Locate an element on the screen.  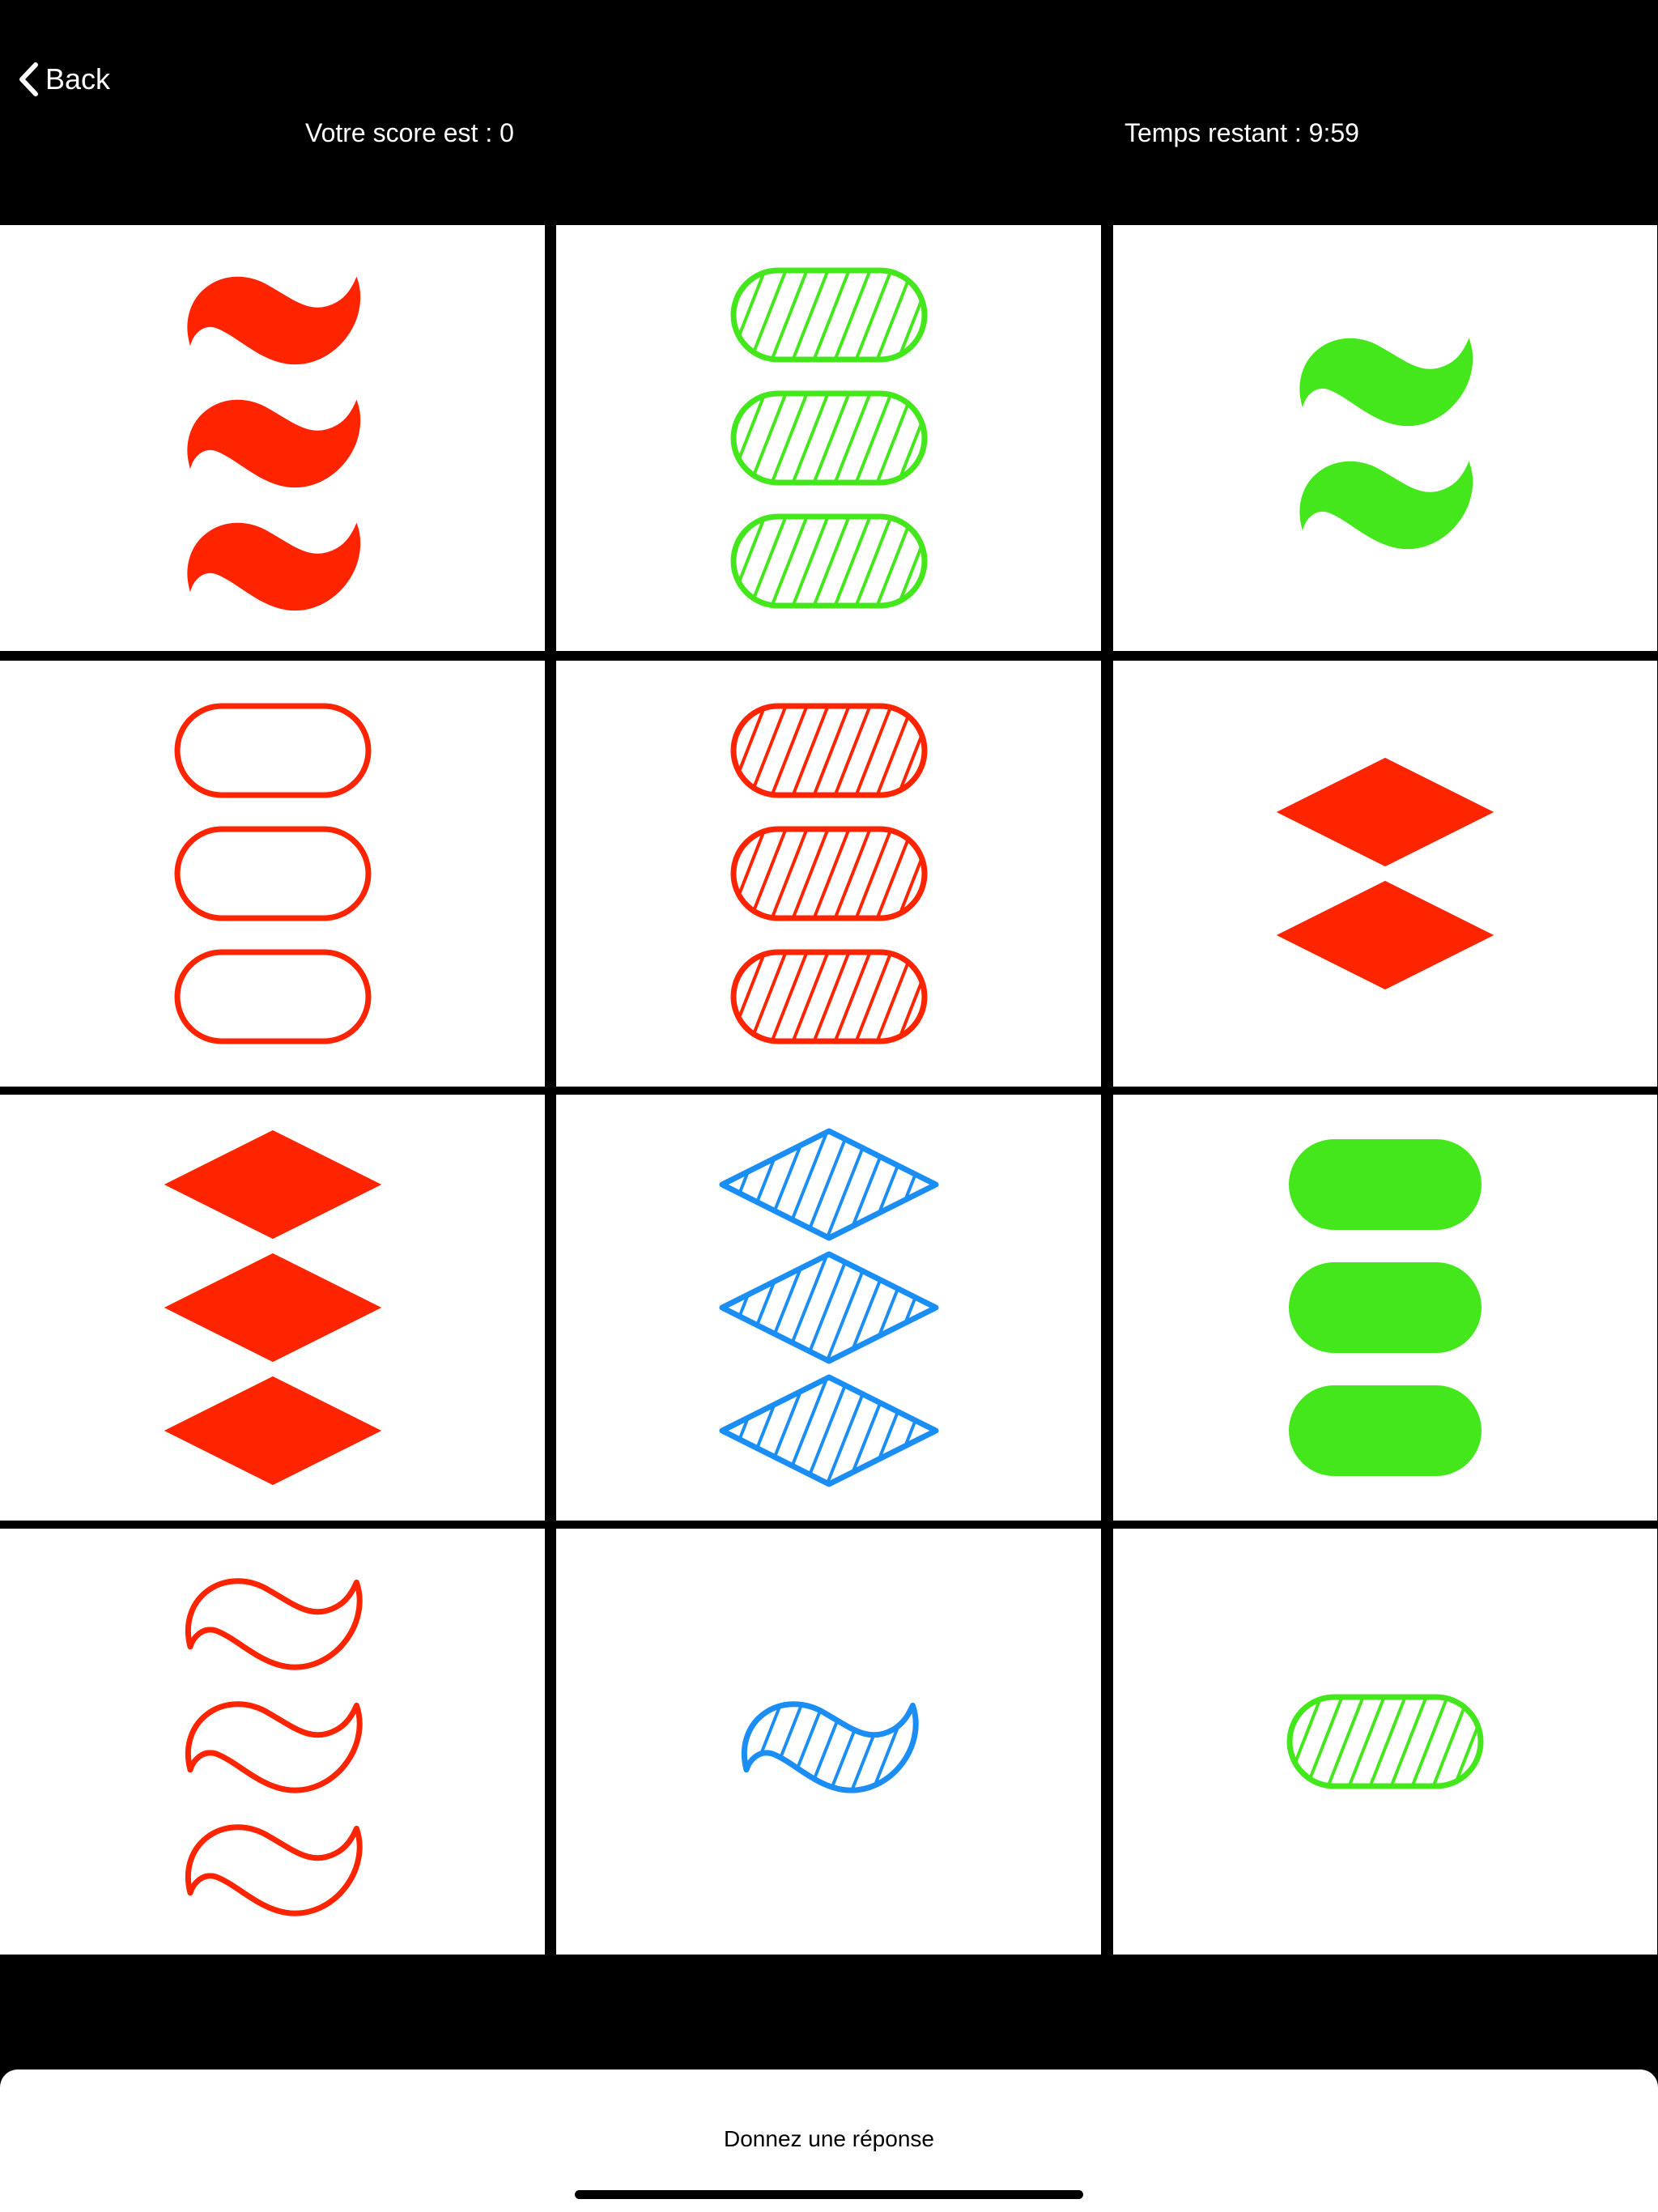
score-label: Votre score est : 0 is located at coordinates (409, 133).